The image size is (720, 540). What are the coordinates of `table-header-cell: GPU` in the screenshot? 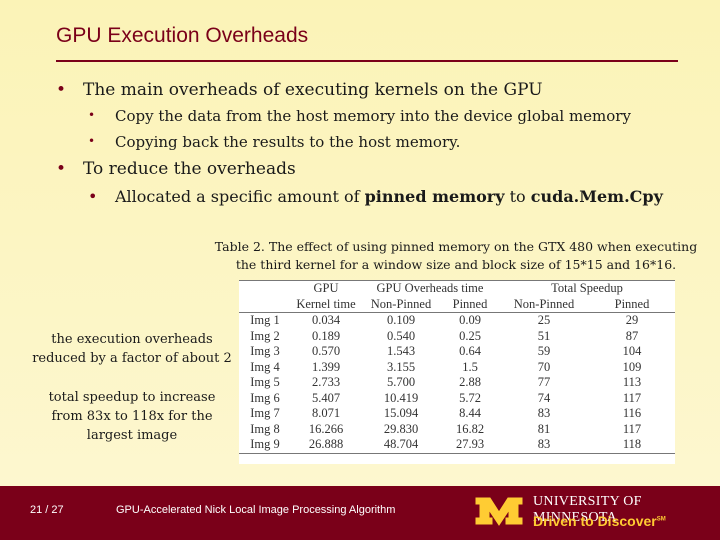 It's located at (326, 288).